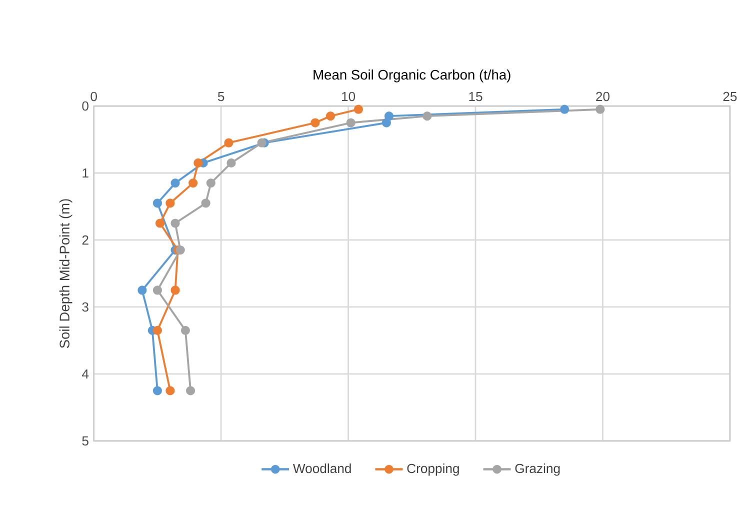 The image size is (748, 507). I want to click on y-tick-label: 4, so click(85, 374).